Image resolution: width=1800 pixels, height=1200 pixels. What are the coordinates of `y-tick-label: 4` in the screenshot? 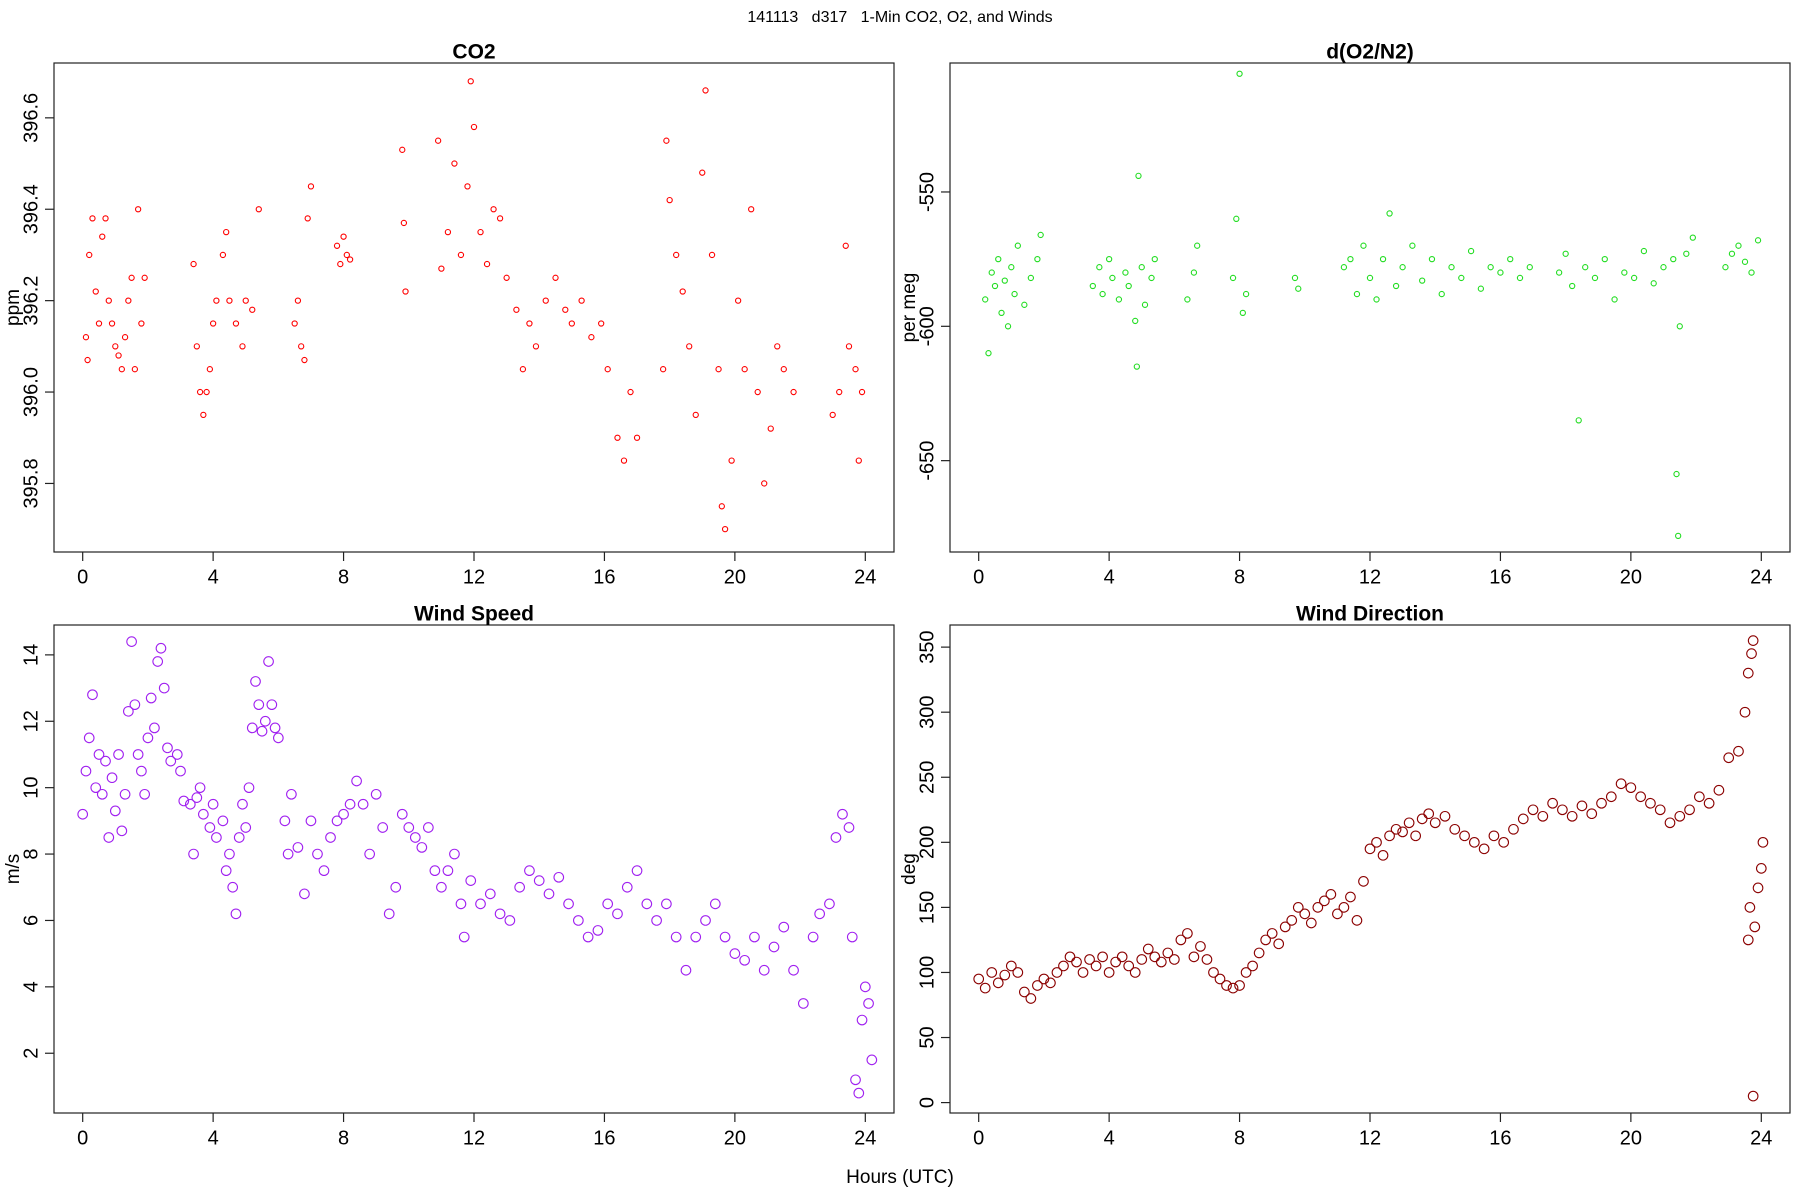 It's located at (31, 986).